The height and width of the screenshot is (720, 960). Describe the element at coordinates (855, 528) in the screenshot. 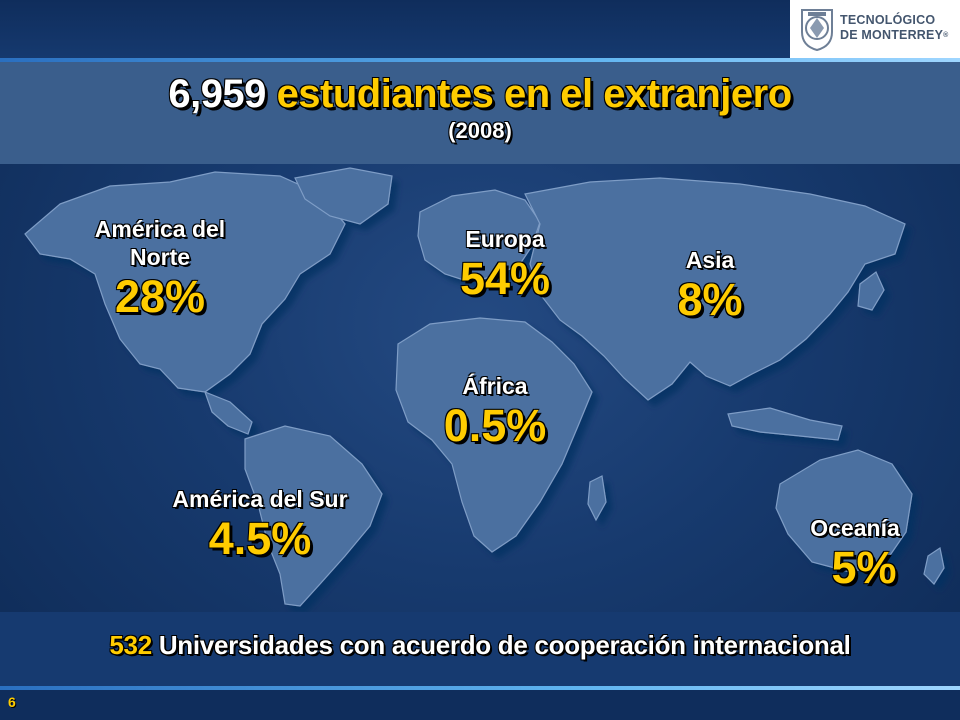

I see `region-name: Oceanía` at that location.